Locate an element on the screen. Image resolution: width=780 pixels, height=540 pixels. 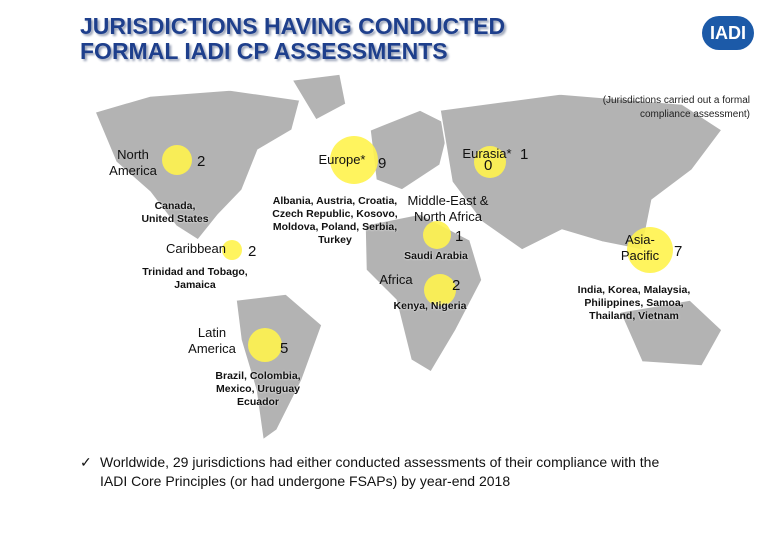
region-members: Brazil, Colombia, Mexico, Uruguay Ecuador is located at coordinates (257, 389).